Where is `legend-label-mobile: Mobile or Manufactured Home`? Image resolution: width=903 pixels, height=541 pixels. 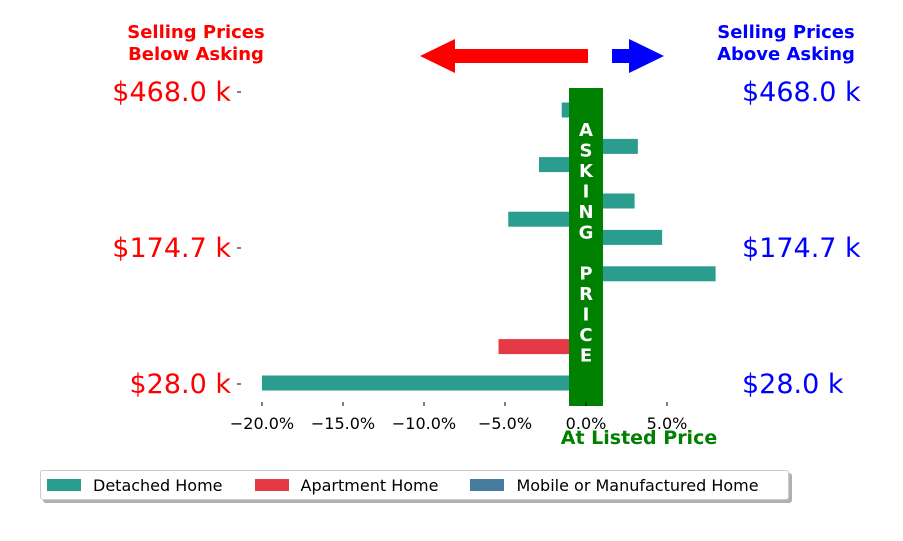 legend-label-mobile: Mobile or Manufactured Home is located at coordinates (637, 485).